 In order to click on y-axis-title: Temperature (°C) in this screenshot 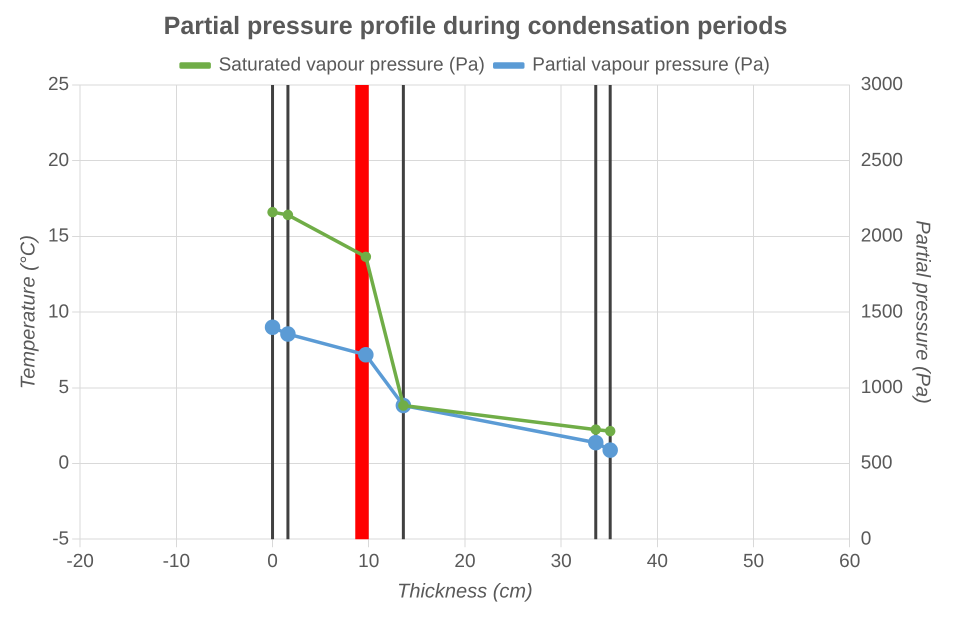, I will do `click(29, 312)`.